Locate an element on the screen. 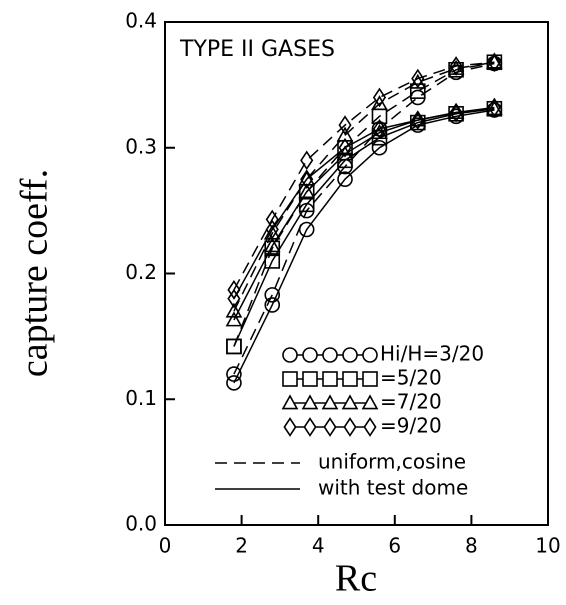 The image size is (566, 605). legend-label: =7/20 is located at coordinates (411, 402).